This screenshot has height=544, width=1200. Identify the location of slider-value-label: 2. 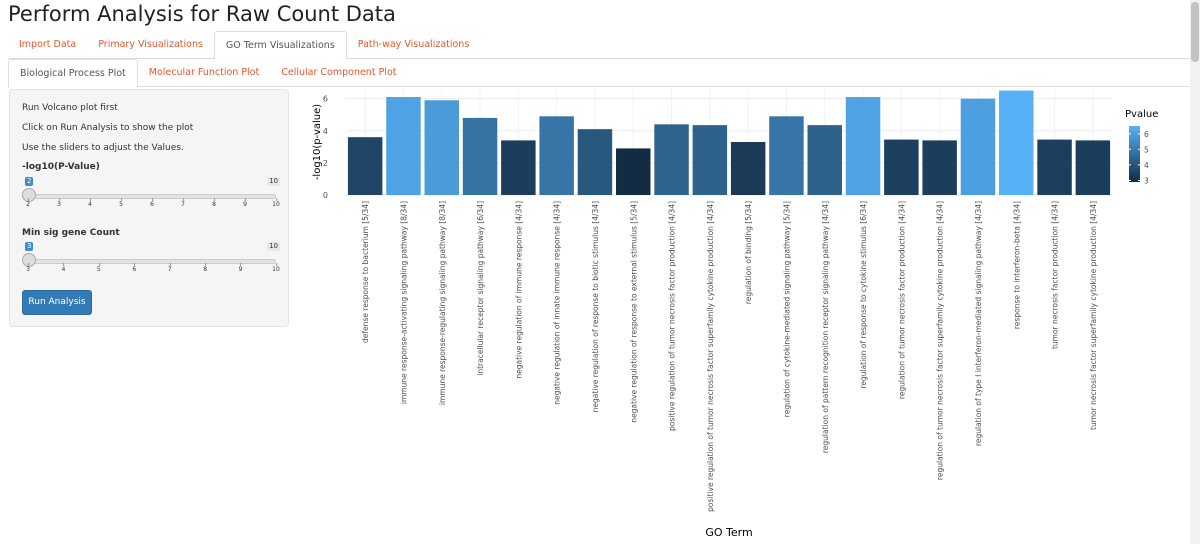
(29, 181).